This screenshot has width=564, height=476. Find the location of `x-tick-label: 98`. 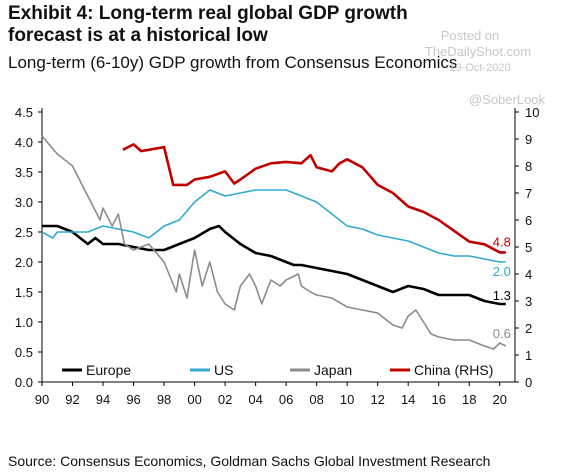

x-tick-label: 98 is located at coordinates (164, 399).